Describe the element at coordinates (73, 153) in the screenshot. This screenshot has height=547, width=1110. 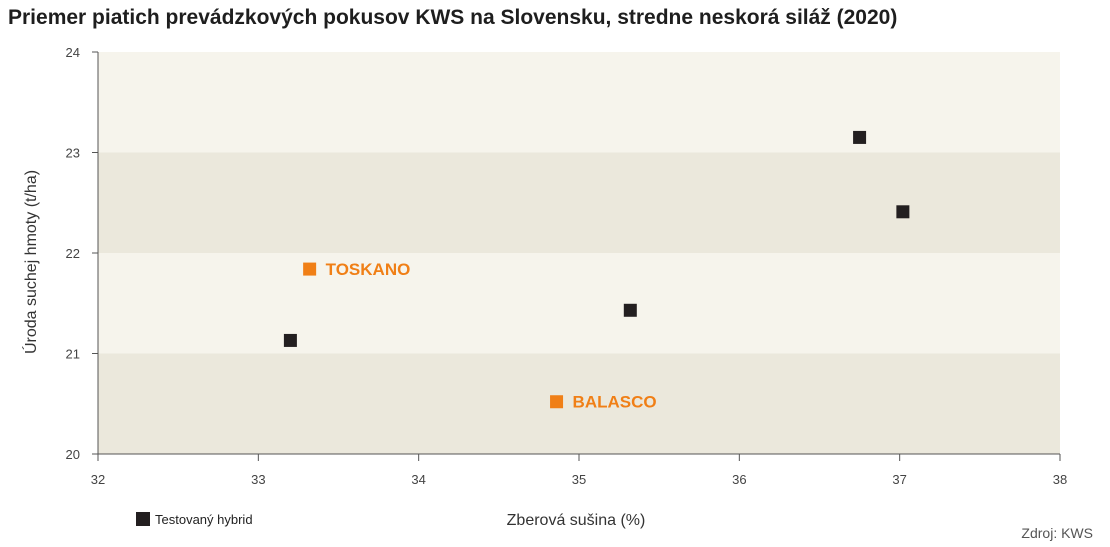
I see `y-tick-label: 23` at that location.